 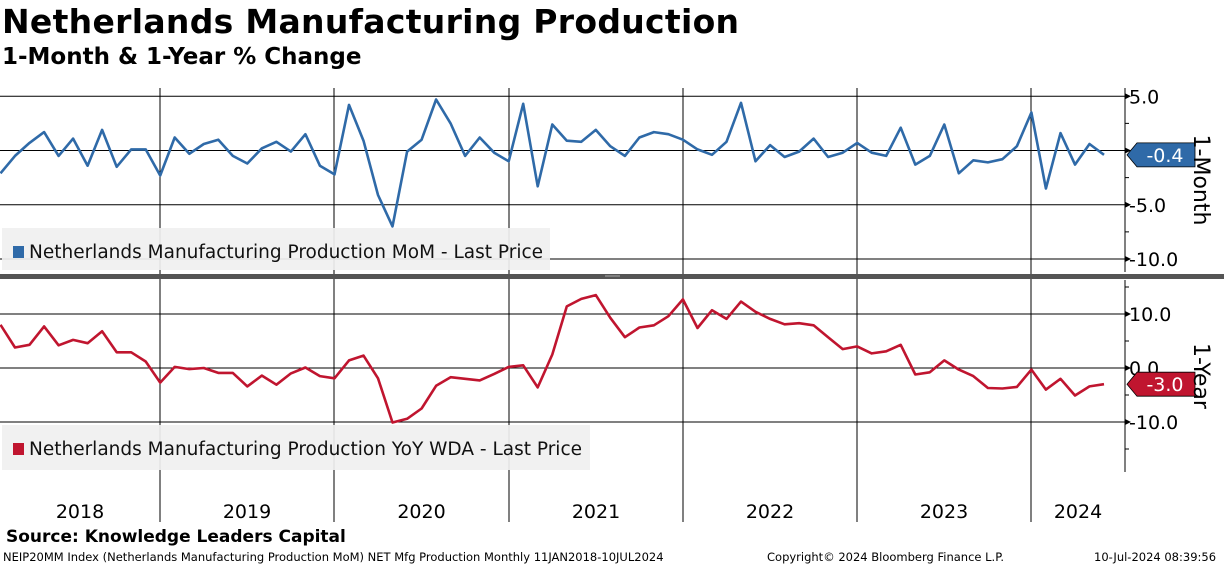 I want to click on x-tick-label-2022: 2022, so click(x=770, y=512).